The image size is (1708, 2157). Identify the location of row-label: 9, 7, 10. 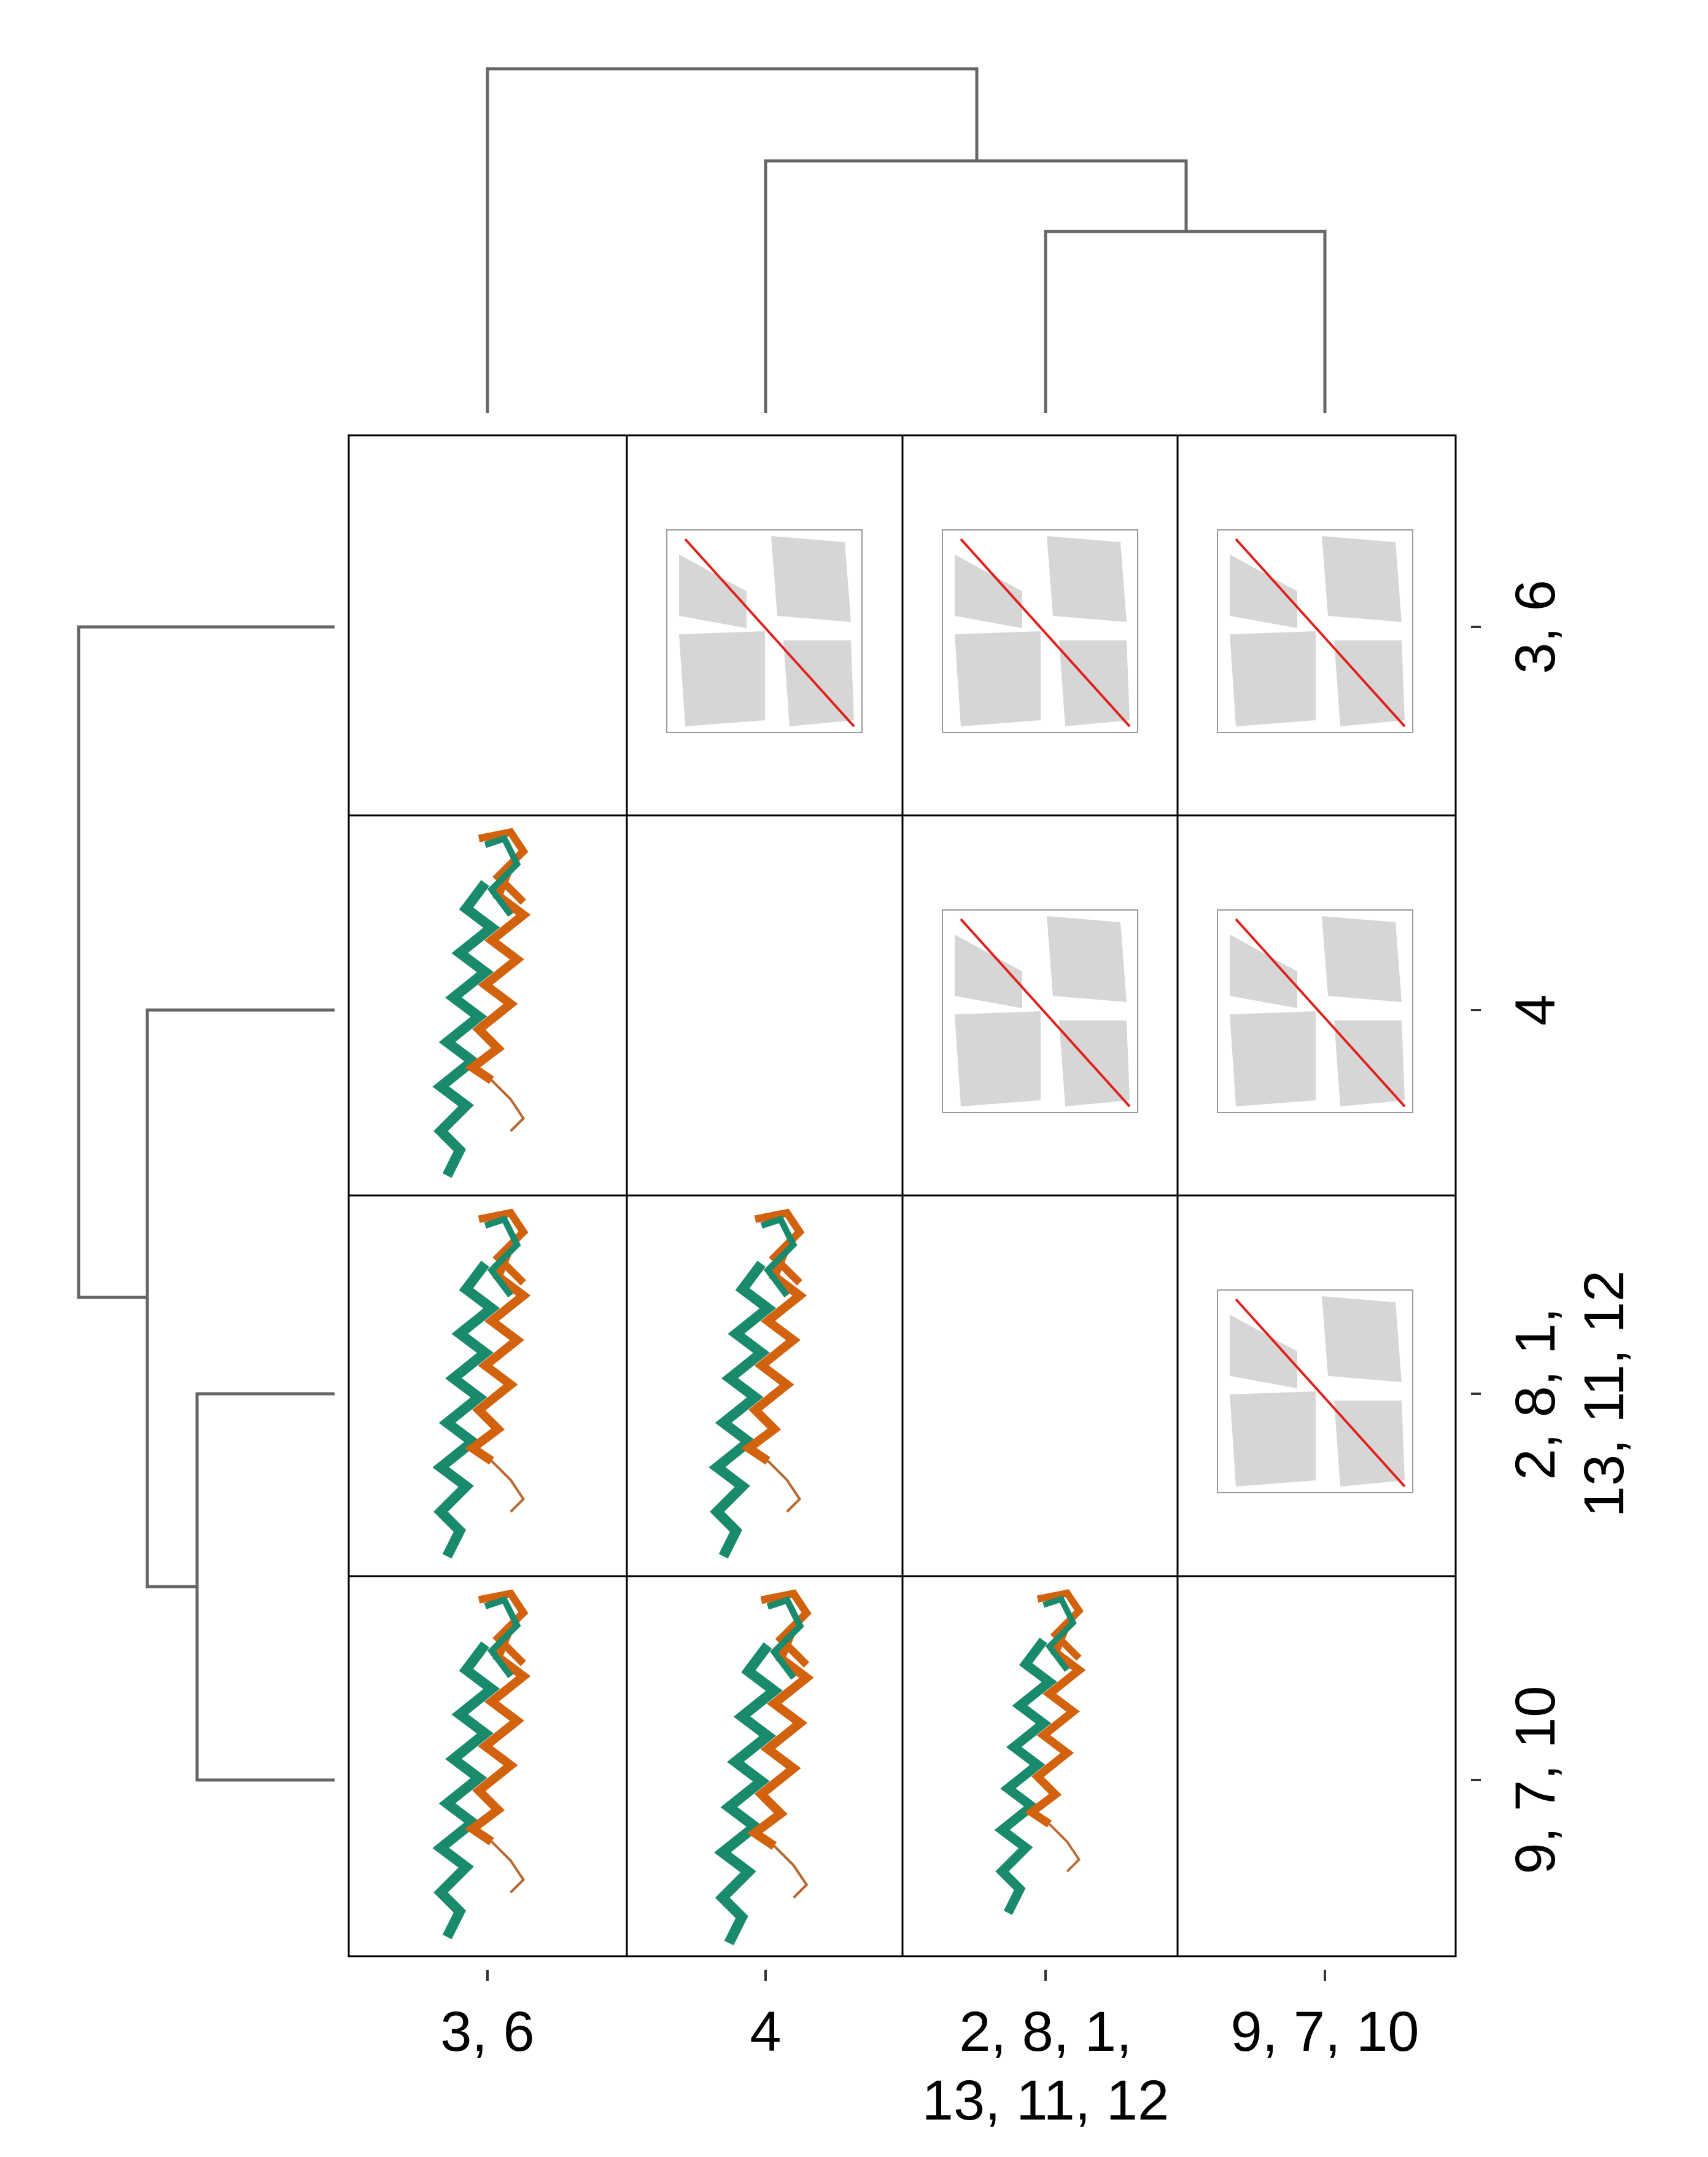
(1535, 1781).